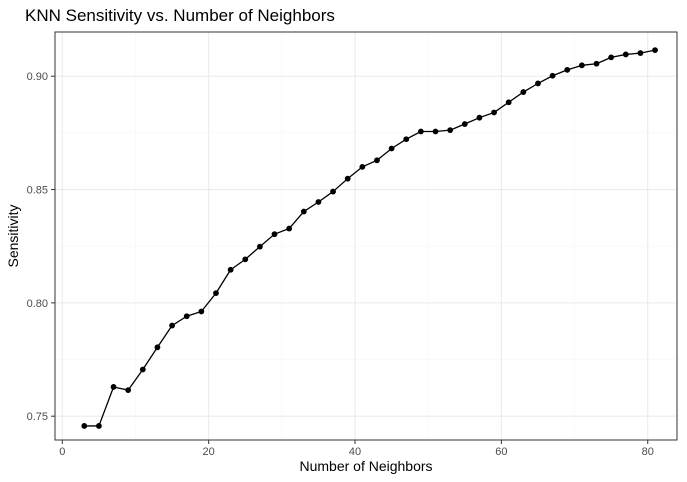 This screenshot has width=687, height=482. What do you see at coordinates (62, 452) in the screenshot?
I see `x-tick-label: 0` at bounding box center [62, 452].